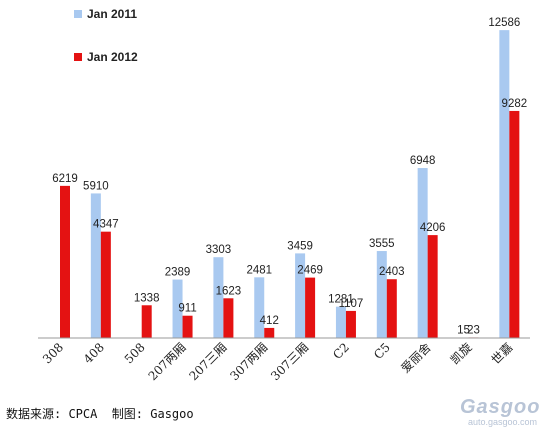 This screenshot has height=434, width=539. What do you see at coordinates (392, 272) in the screenshot?
I see `value-label-jan-2012-8: 2403` at bounding box center [392, 272].